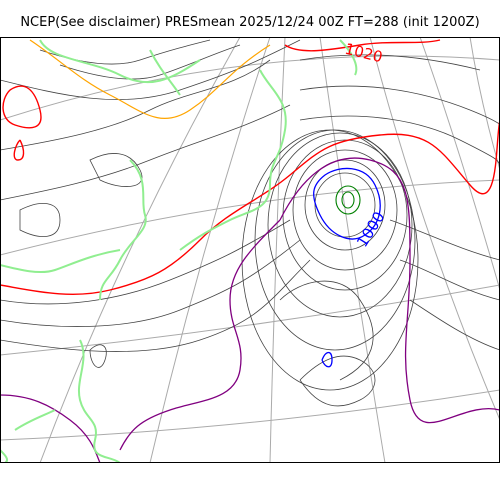 The height and width of the screenshot is (500, 500). I want to click on contour-green, so click(348, 200).